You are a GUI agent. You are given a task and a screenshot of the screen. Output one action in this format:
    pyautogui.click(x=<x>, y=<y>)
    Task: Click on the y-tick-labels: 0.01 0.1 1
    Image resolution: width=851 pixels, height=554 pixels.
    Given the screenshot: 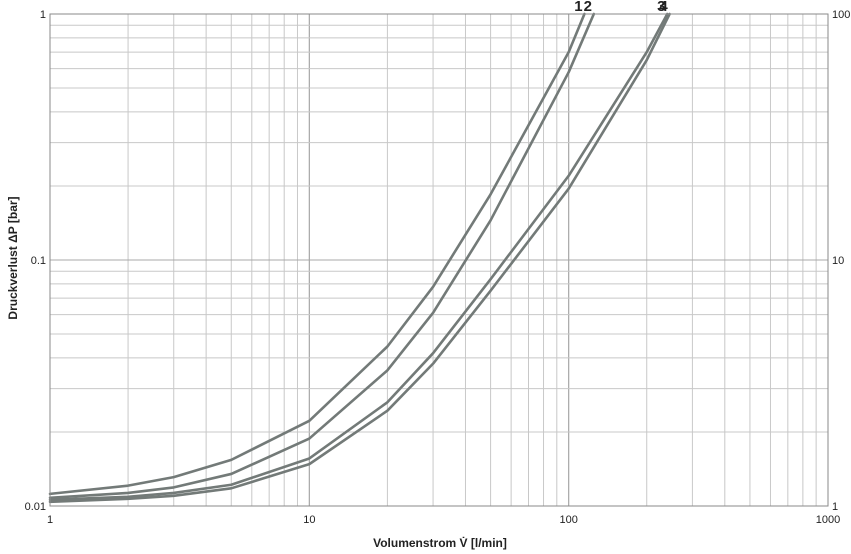 What is the action you would take?
    pyautogui.click(x=35, y=261)
    